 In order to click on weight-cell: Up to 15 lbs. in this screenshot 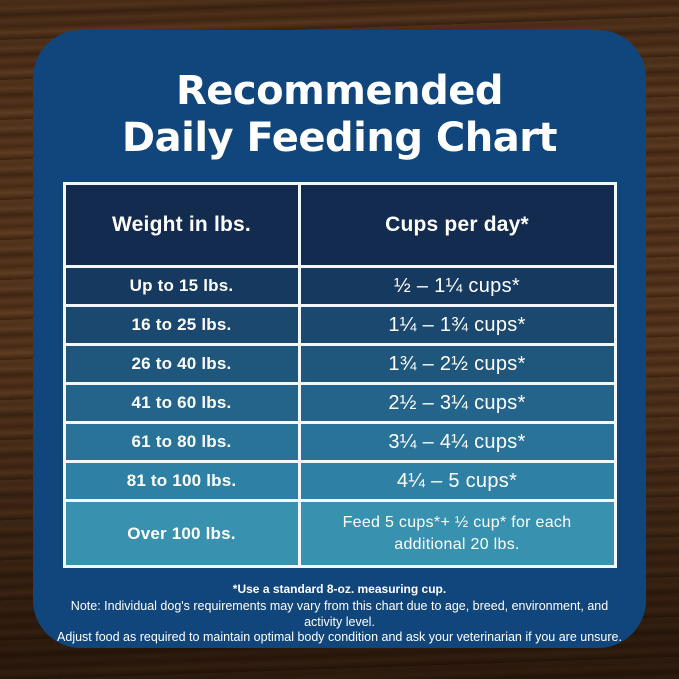, I will do `click(181, 286)`.